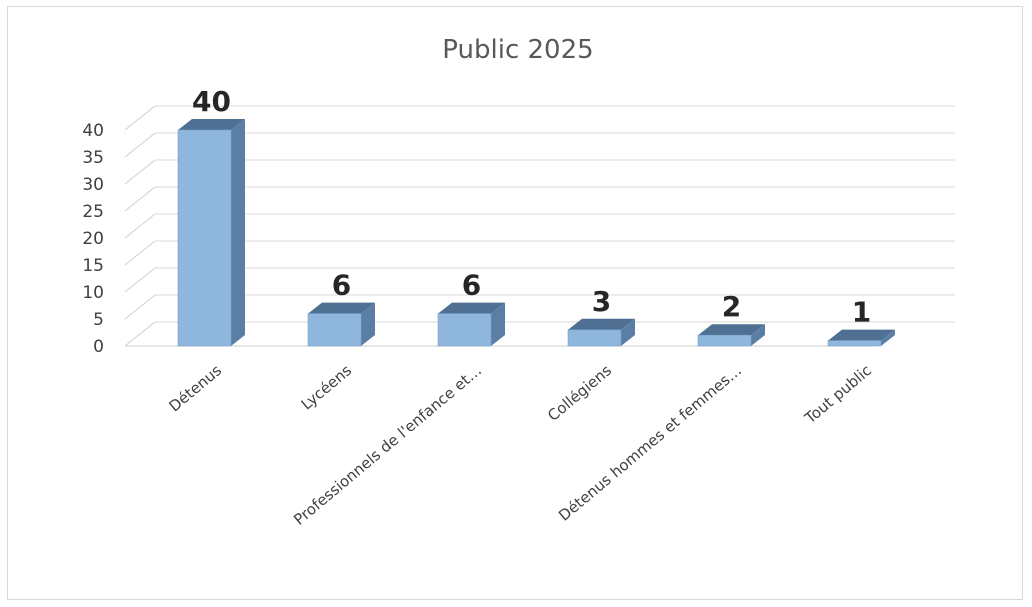 The image size is (1032, 607). What do you see at coordinates (98, 320) in the screenshot?
I see `y-tick-label: 5` at bounding box center [98, 320].